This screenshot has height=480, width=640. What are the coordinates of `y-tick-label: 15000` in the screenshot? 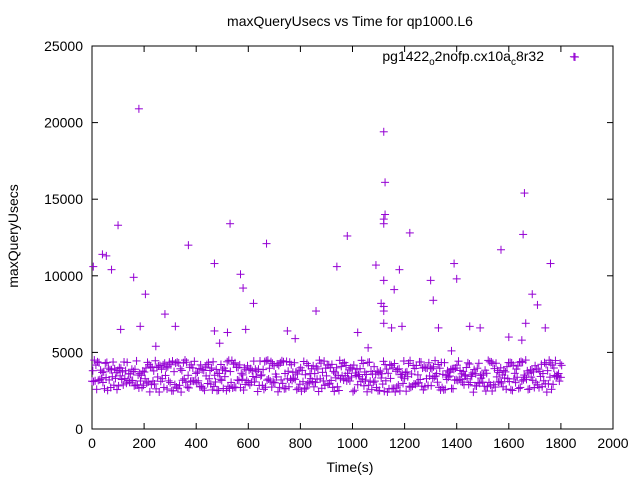 It's located at (63, 199).